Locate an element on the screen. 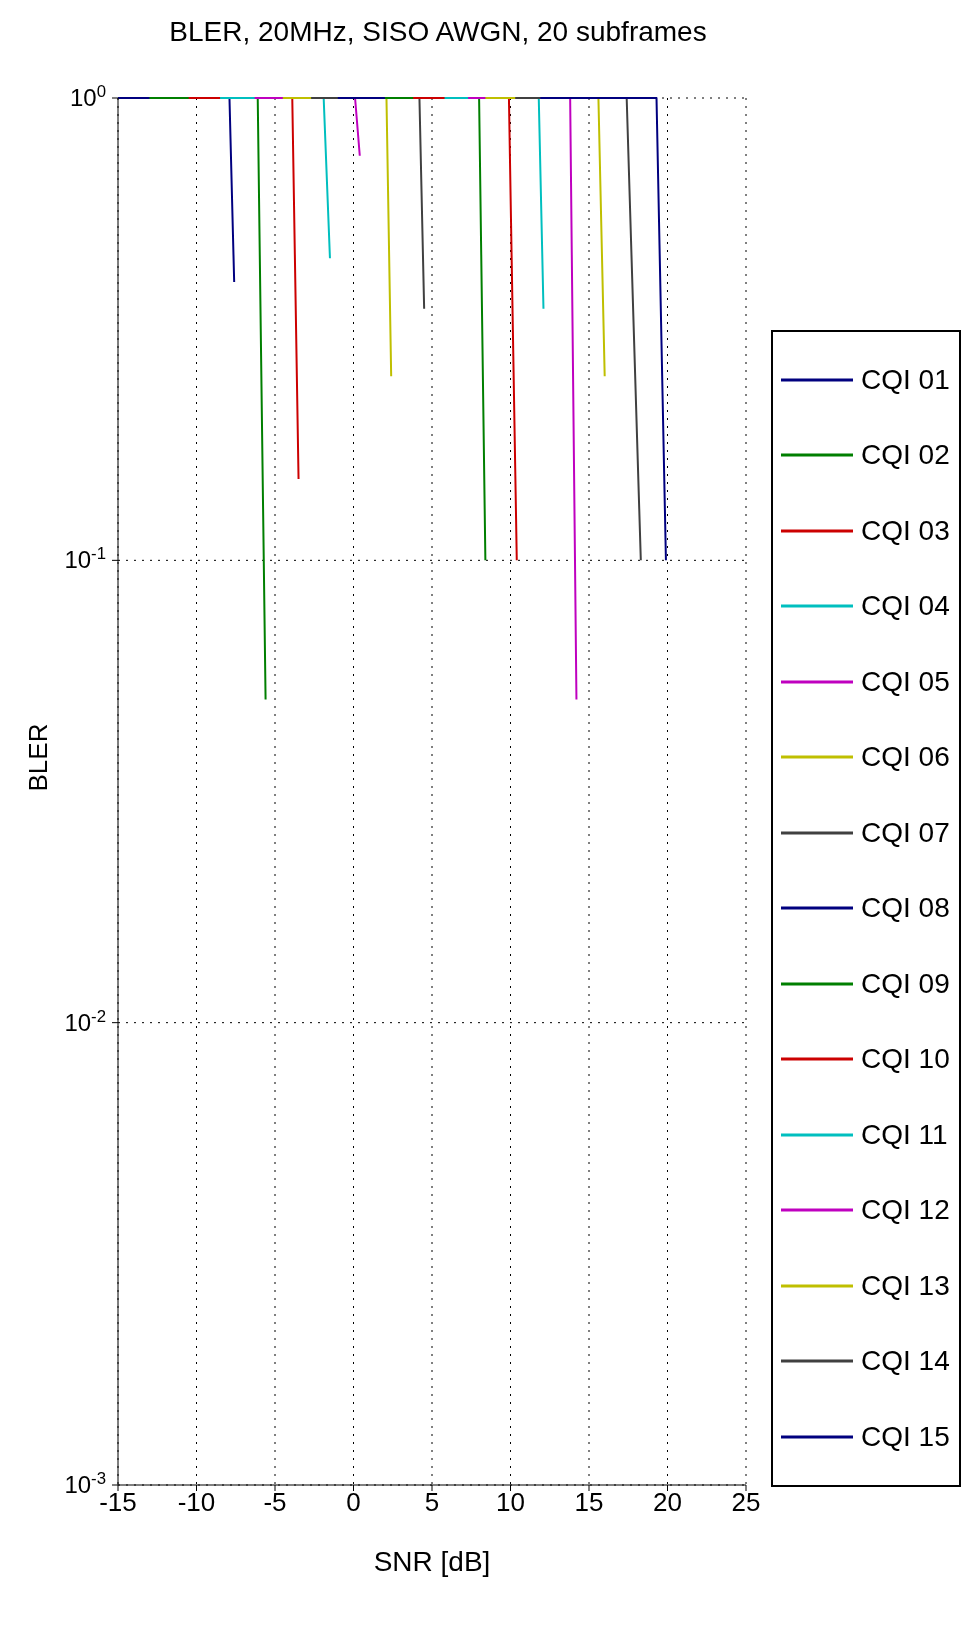 The height and width of the screenshot is (1631, 969). y-tick-label: 10$^{-1}$ is located at coordinates (85, 558).